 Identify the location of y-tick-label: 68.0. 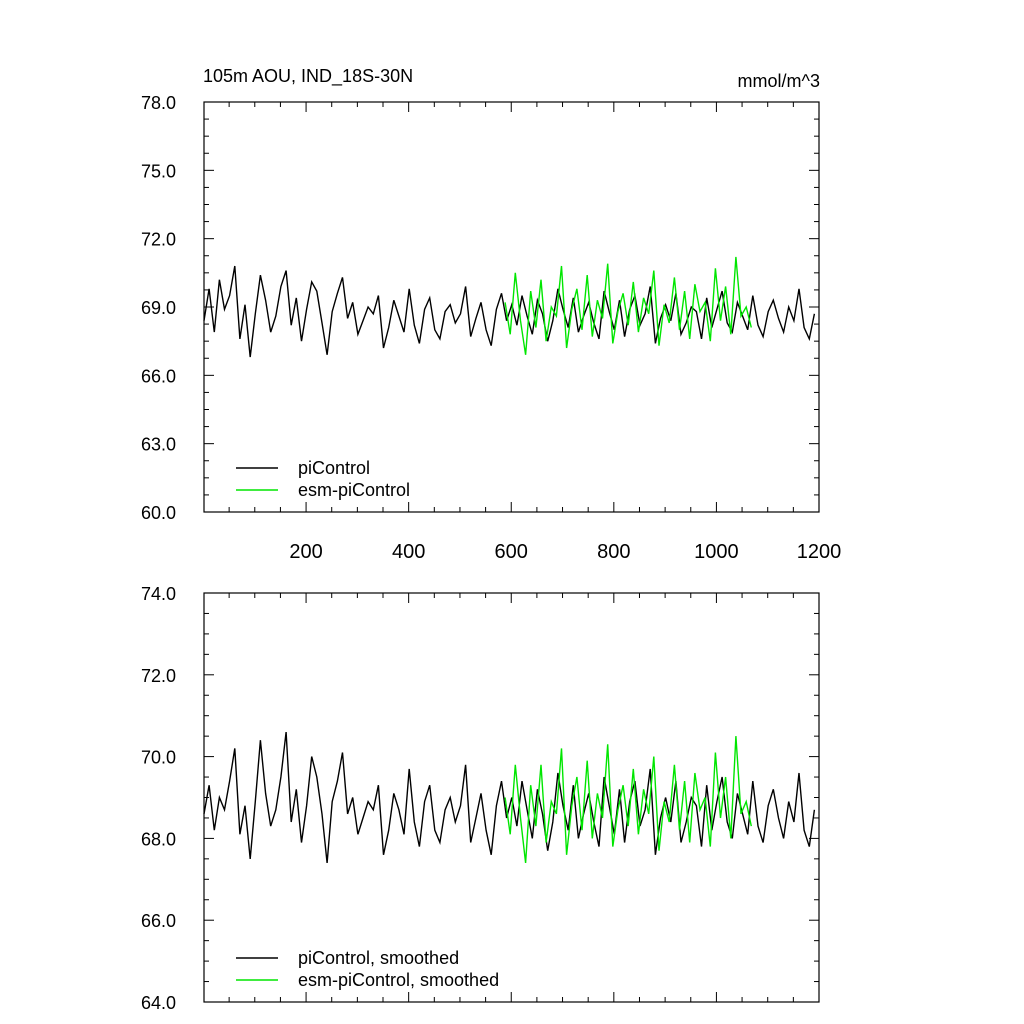
(158, 839).